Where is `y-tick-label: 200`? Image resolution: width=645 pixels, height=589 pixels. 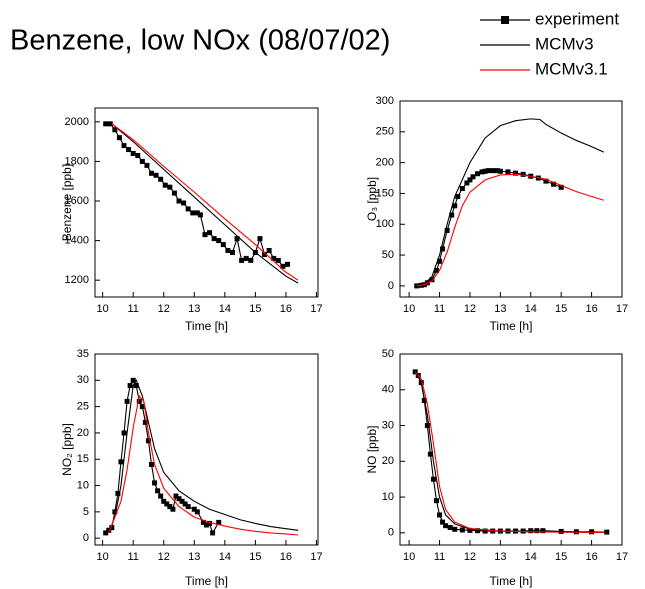
y-tick-label: 200 is located at coordinates (385, 163).